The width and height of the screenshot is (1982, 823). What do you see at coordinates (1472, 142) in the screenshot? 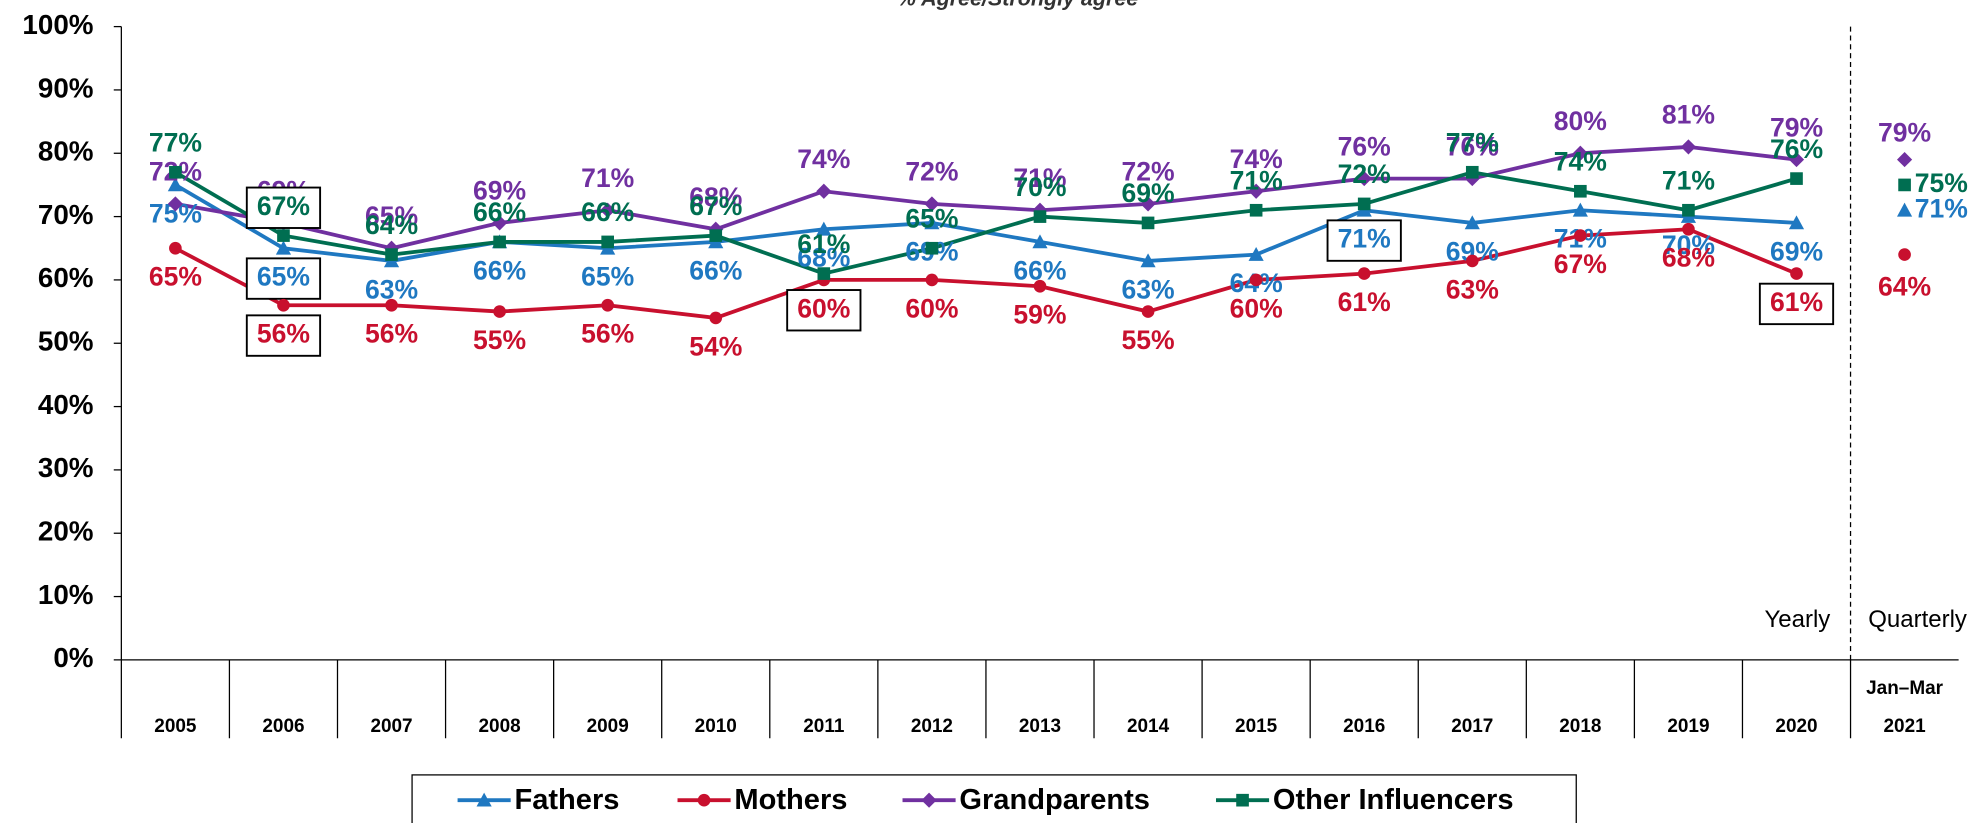
I see `data-label: 77%` at bounding box center [1472, 142].